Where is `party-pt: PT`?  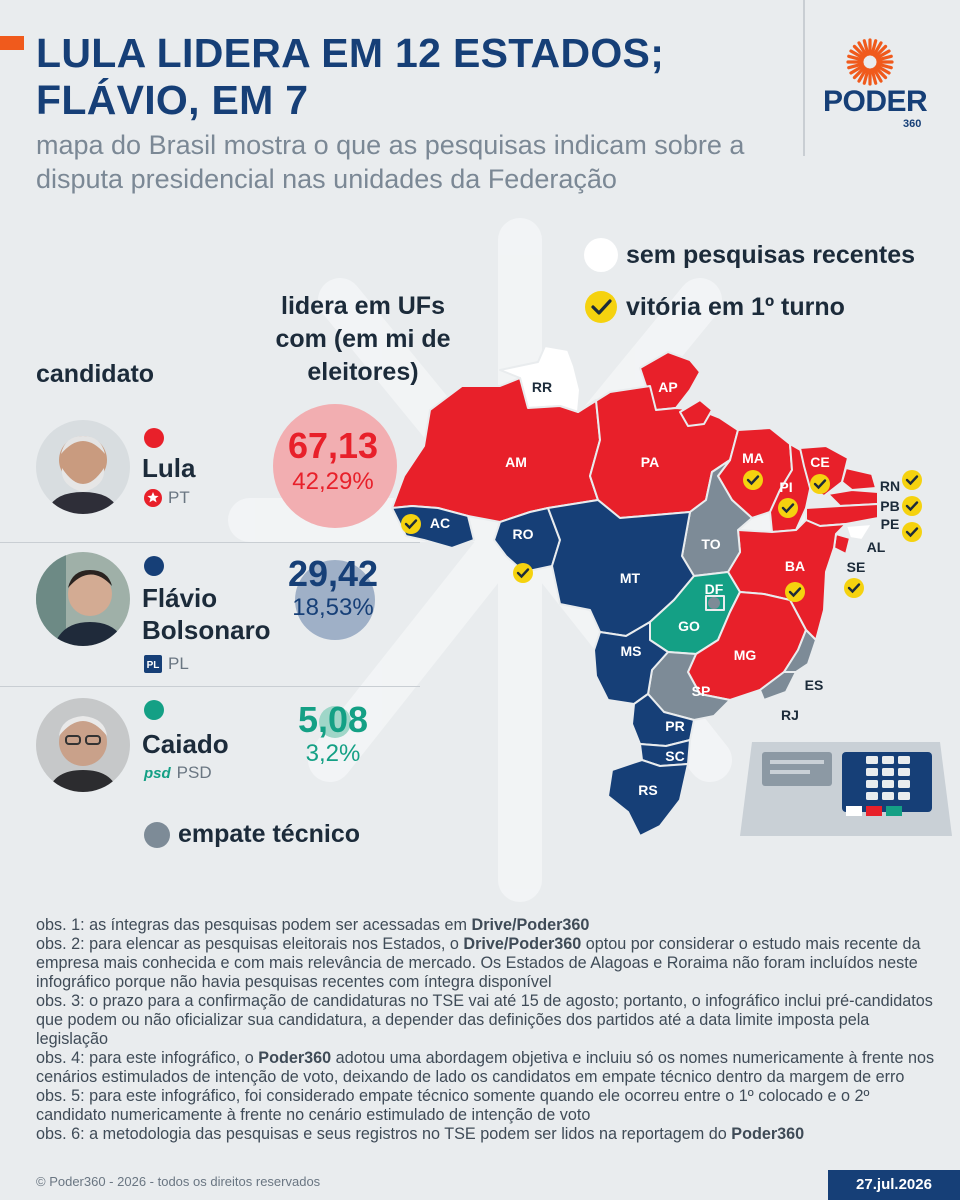
party-pt: PT is located at coordinates (167, 498).